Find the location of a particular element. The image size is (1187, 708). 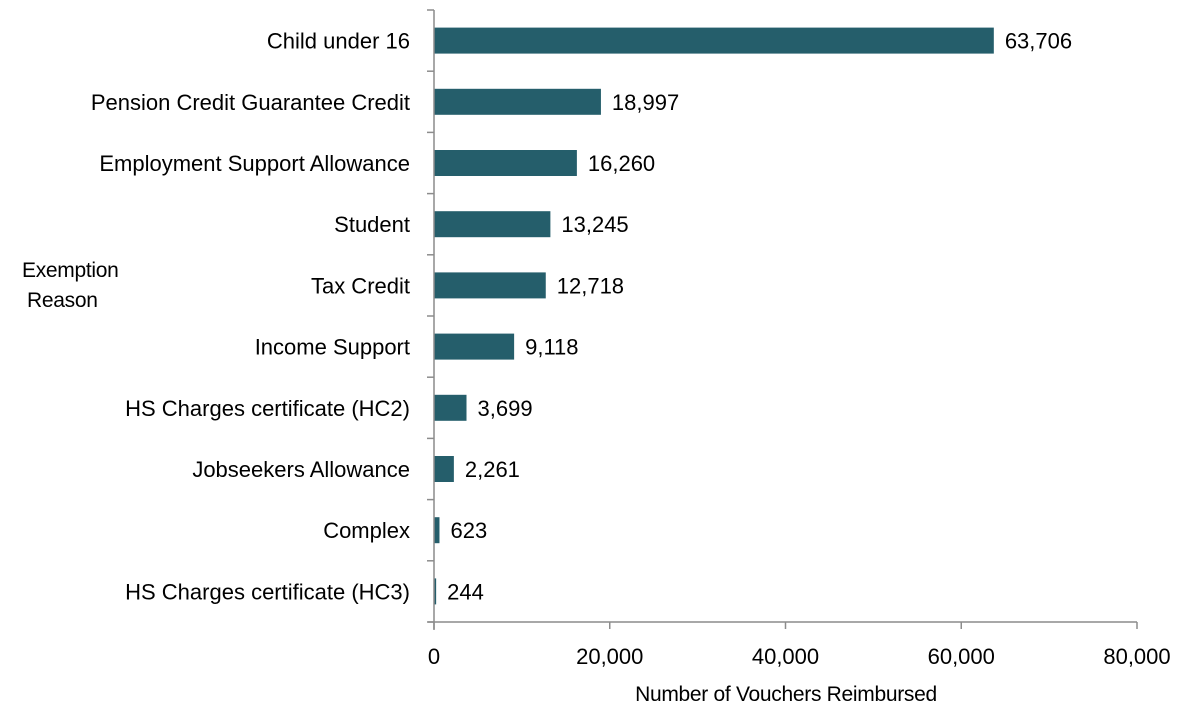

data-label: 623 is located at coordinates (468, 530).